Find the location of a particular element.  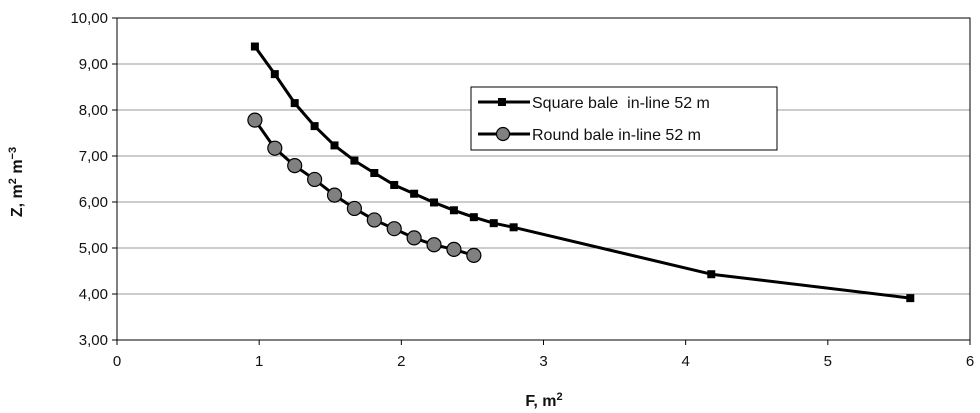

x-axis-title-text: F, m is located at coordinates (540, 401).